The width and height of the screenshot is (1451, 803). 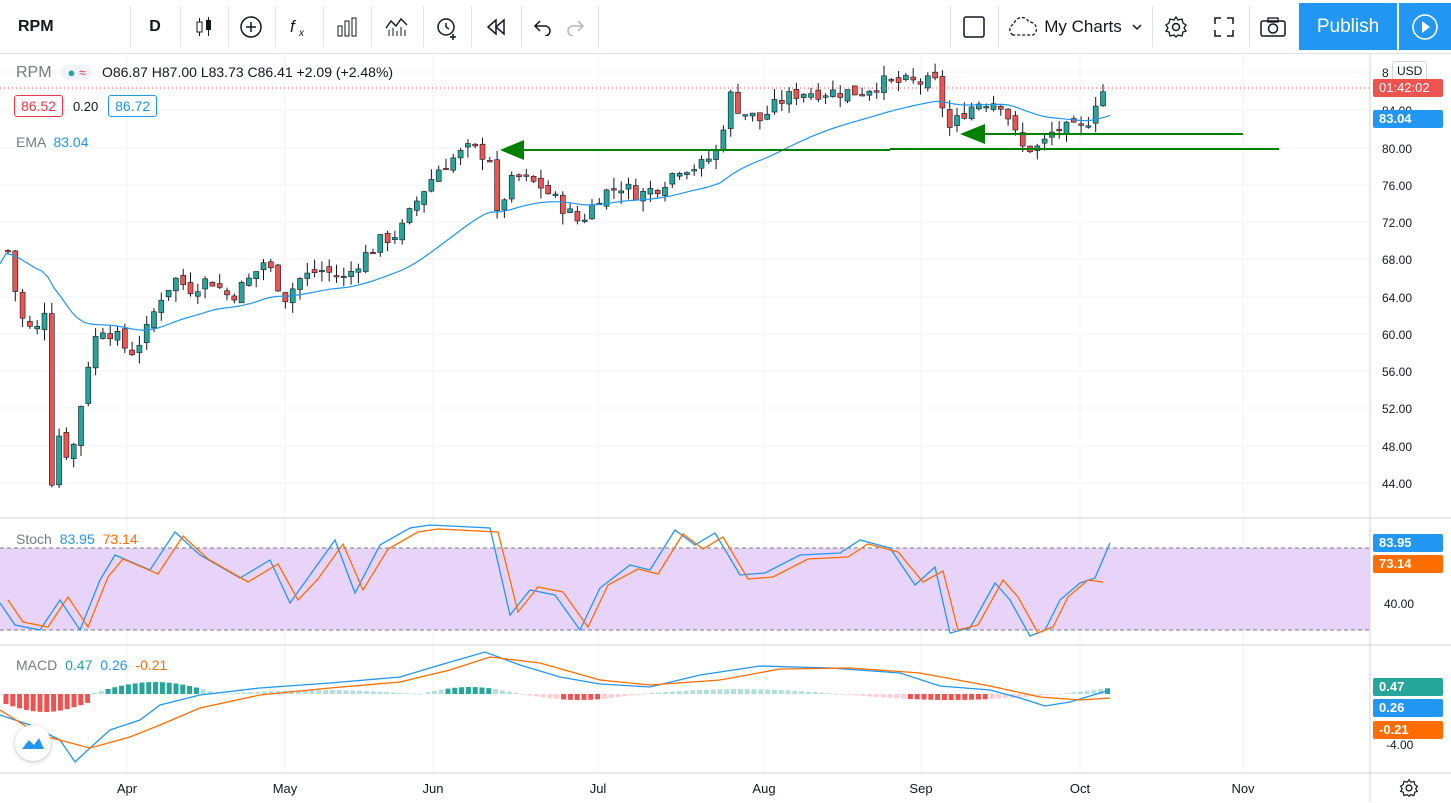 What do you see at coordinates (77, 72) in the screenshot?
I see `legend-status-pill: ● ≈` at bounding box center [77, 72].